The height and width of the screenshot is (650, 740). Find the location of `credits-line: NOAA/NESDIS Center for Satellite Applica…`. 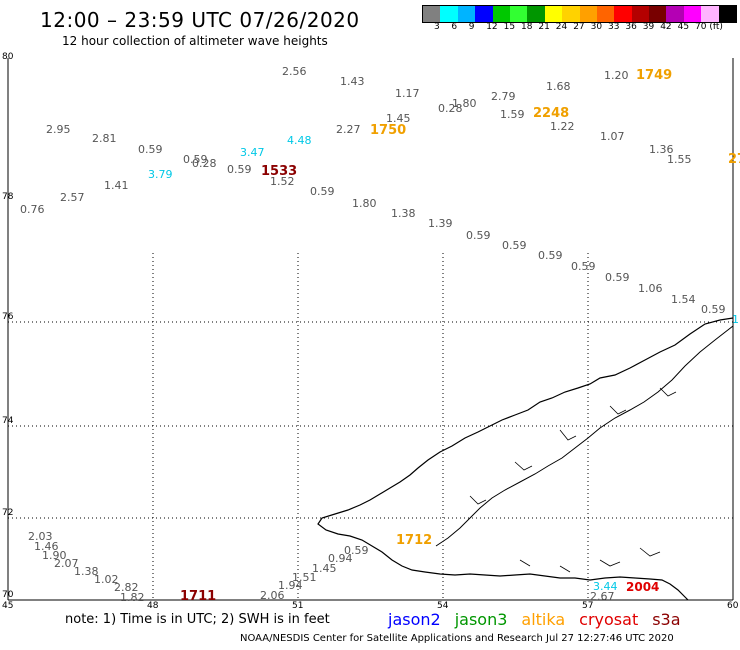

credits-line: NOAA/NESDIS Center for Satellite Applica… is located at coordinates (457, 638).